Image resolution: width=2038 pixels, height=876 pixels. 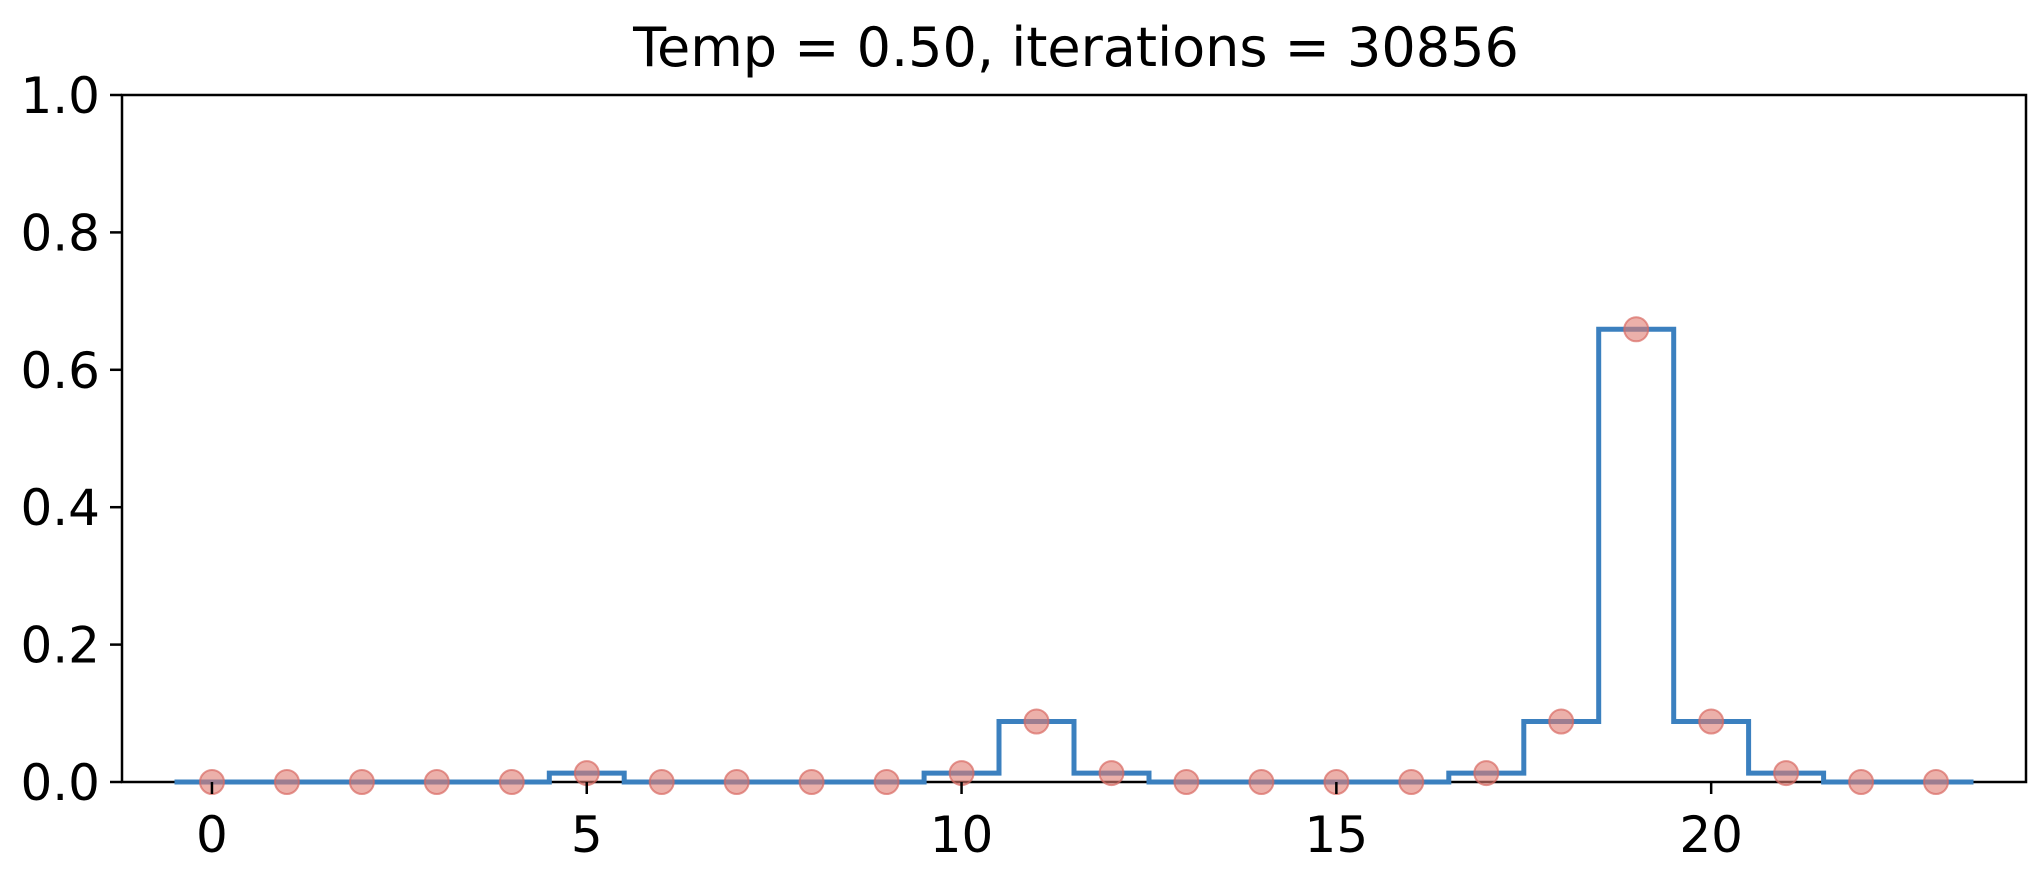 What do you see at coordinates (60, 96) in the screenshot?
I see `y-tick-label: 1.0` at bounding box center [60, 96].